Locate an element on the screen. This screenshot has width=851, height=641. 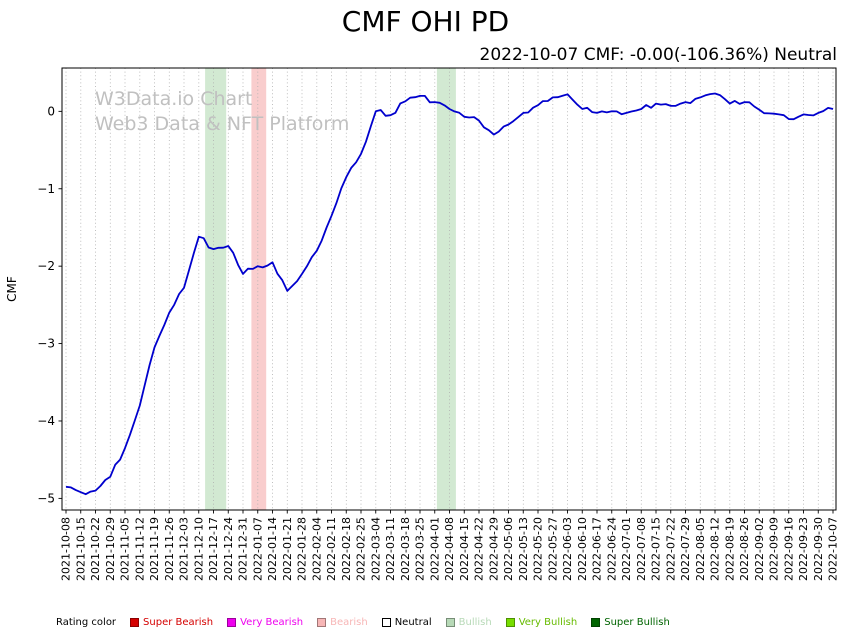
legend-label-neutral: Neutral is located at coordinates (413, 622).